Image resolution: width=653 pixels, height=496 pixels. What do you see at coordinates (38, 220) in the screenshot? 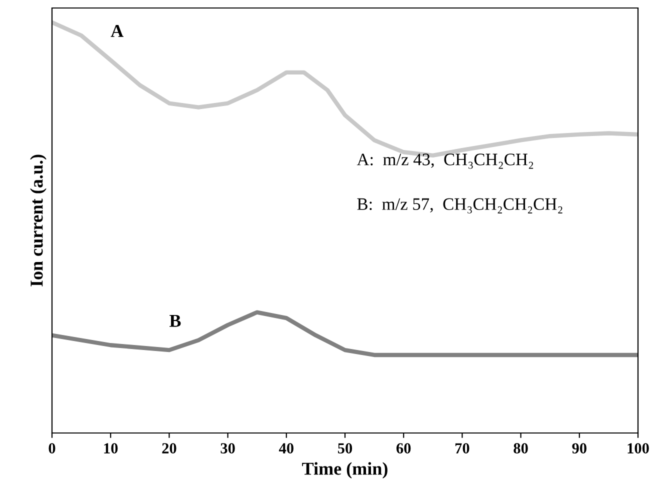
I see `y-axis-title: Ion current (a.u.)` at bounding box center [38, 220].